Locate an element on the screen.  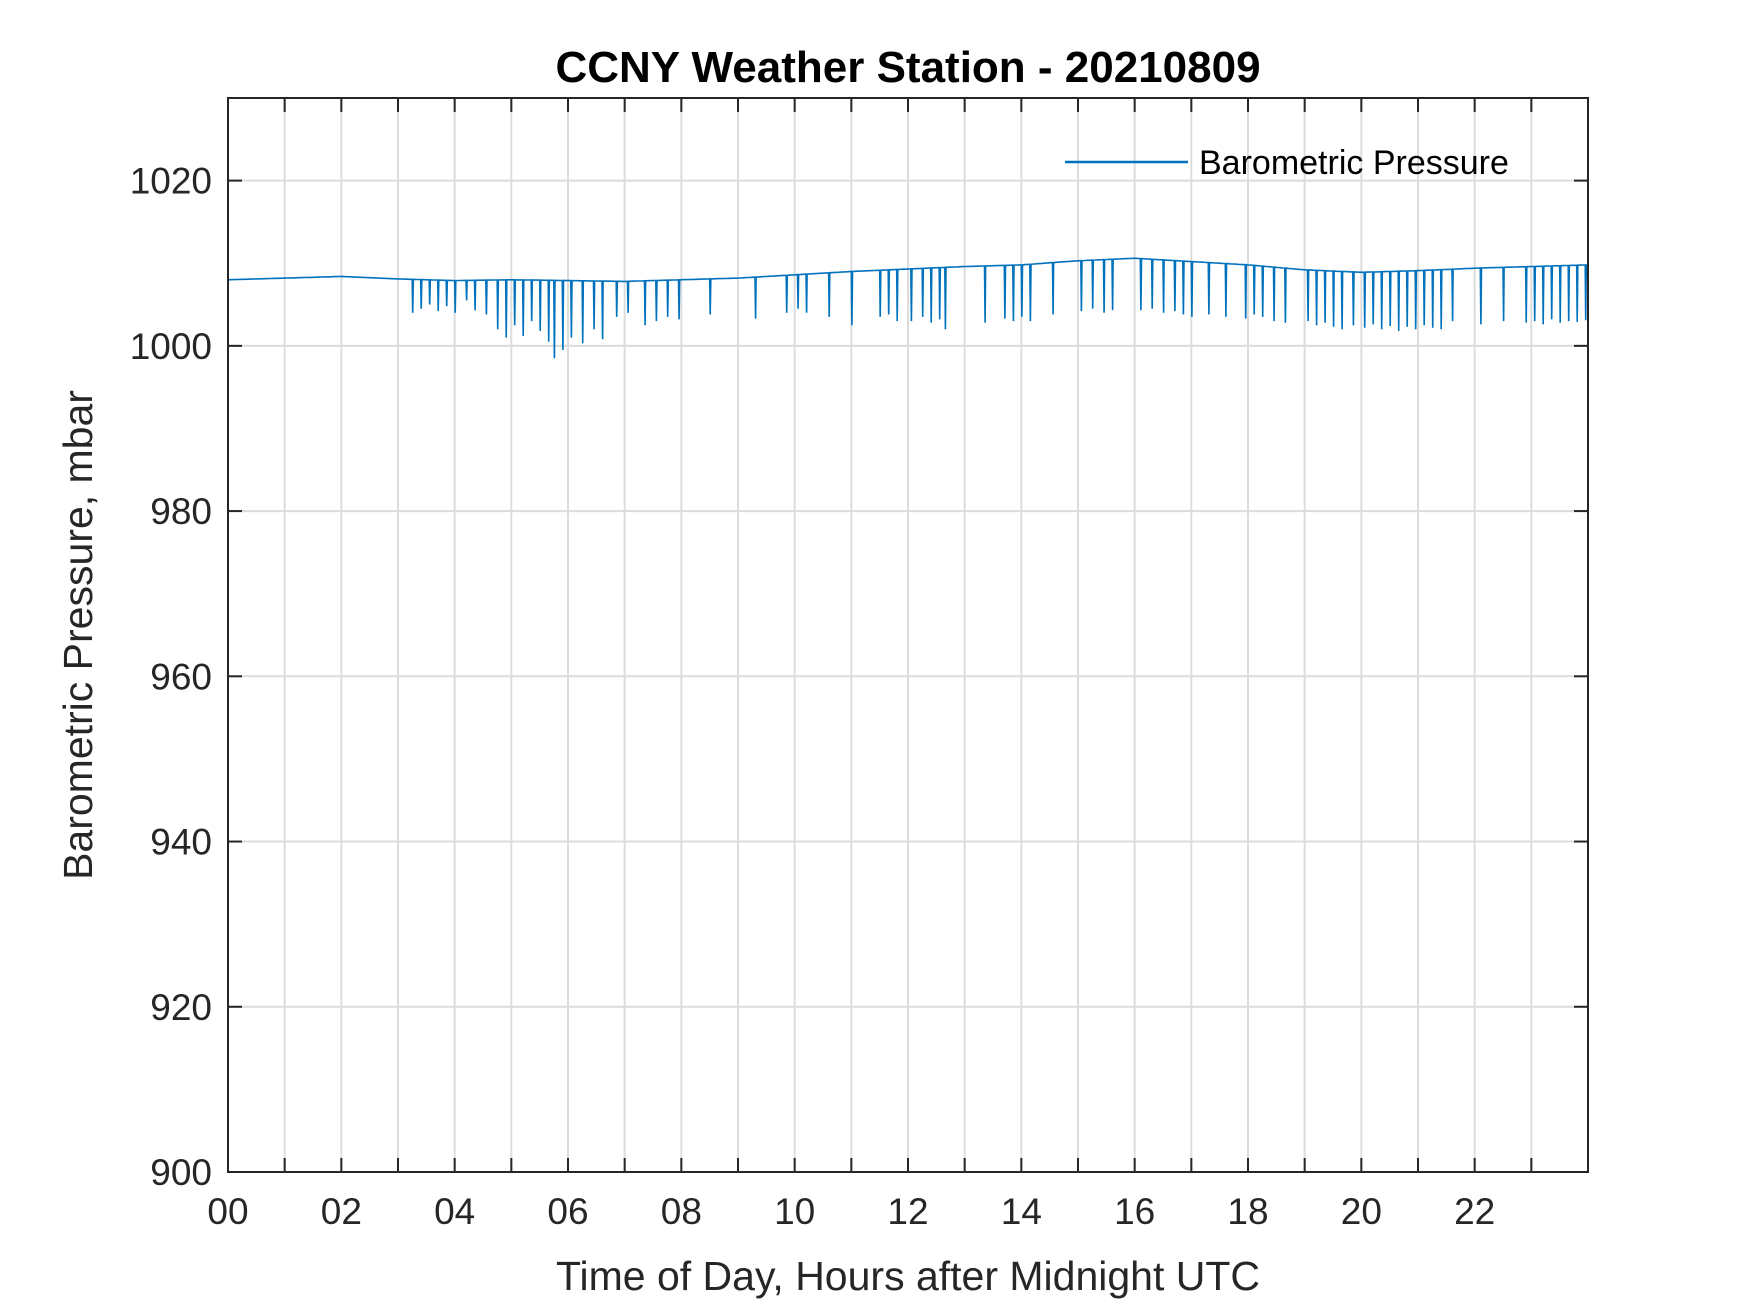
x-tick-labels: 00 02 04 06 08 10 12 14 16 18 20 22 is located at coordinates (851, 1211).